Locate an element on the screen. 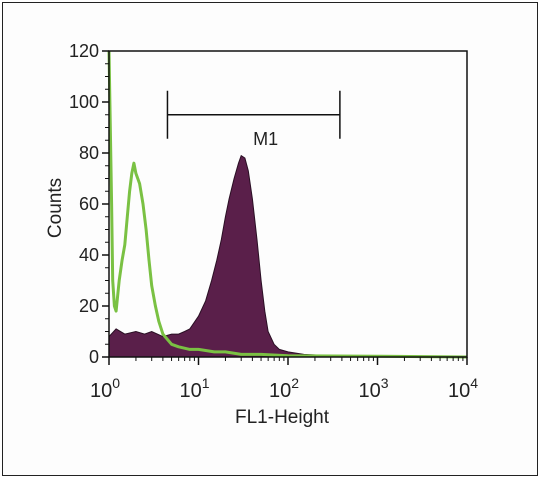 Image resolution: width=542 pixels, height=480 pixels. x-tick-label: 10⁴ is located at coordinates (463, 388).